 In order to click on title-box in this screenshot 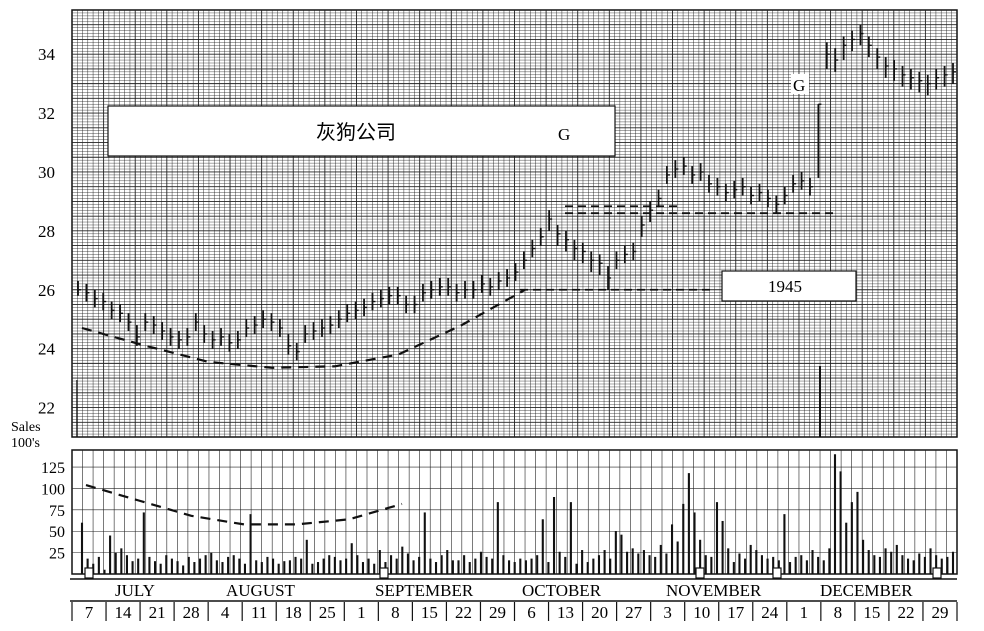, I will do `click(361, 131)`.